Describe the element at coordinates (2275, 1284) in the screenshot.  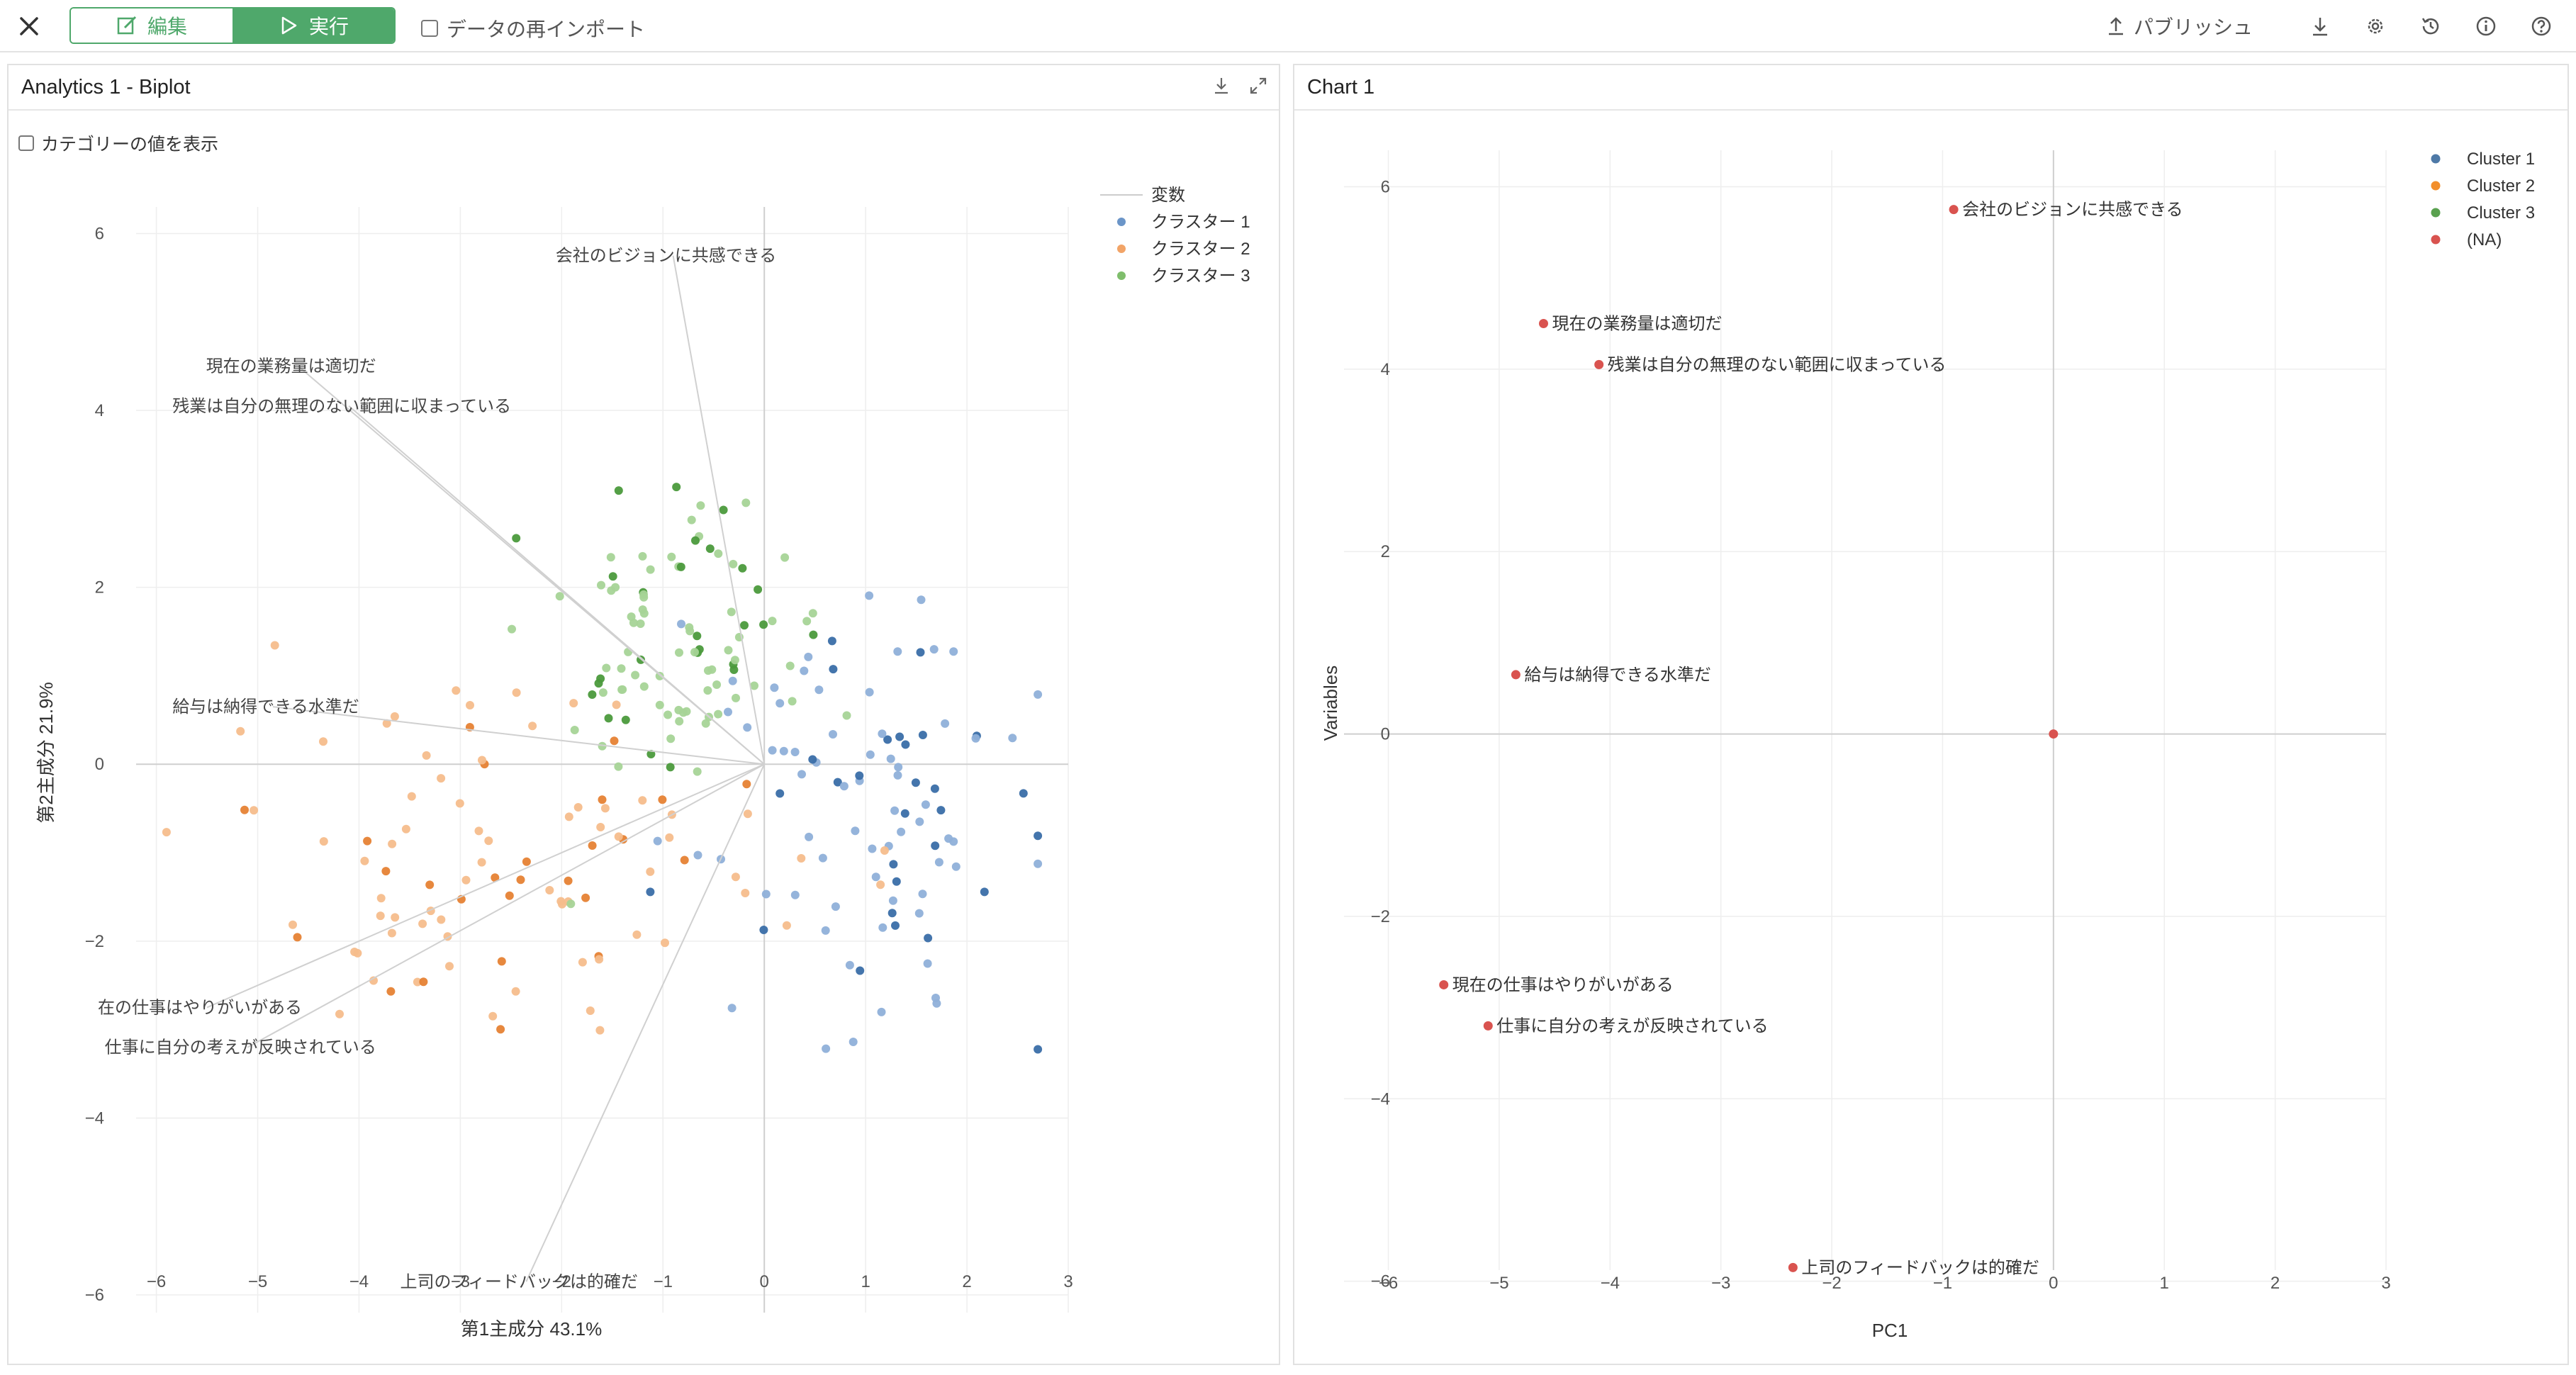
I see `x-tick-label: 2` at that location.